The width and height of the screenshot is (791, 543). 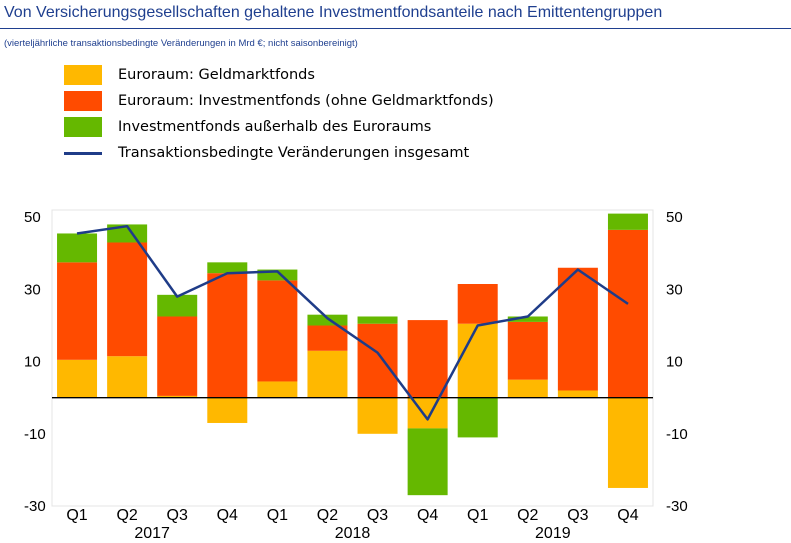 I want to click on y-tick-left-30: 30, so click(x=32, y=289).